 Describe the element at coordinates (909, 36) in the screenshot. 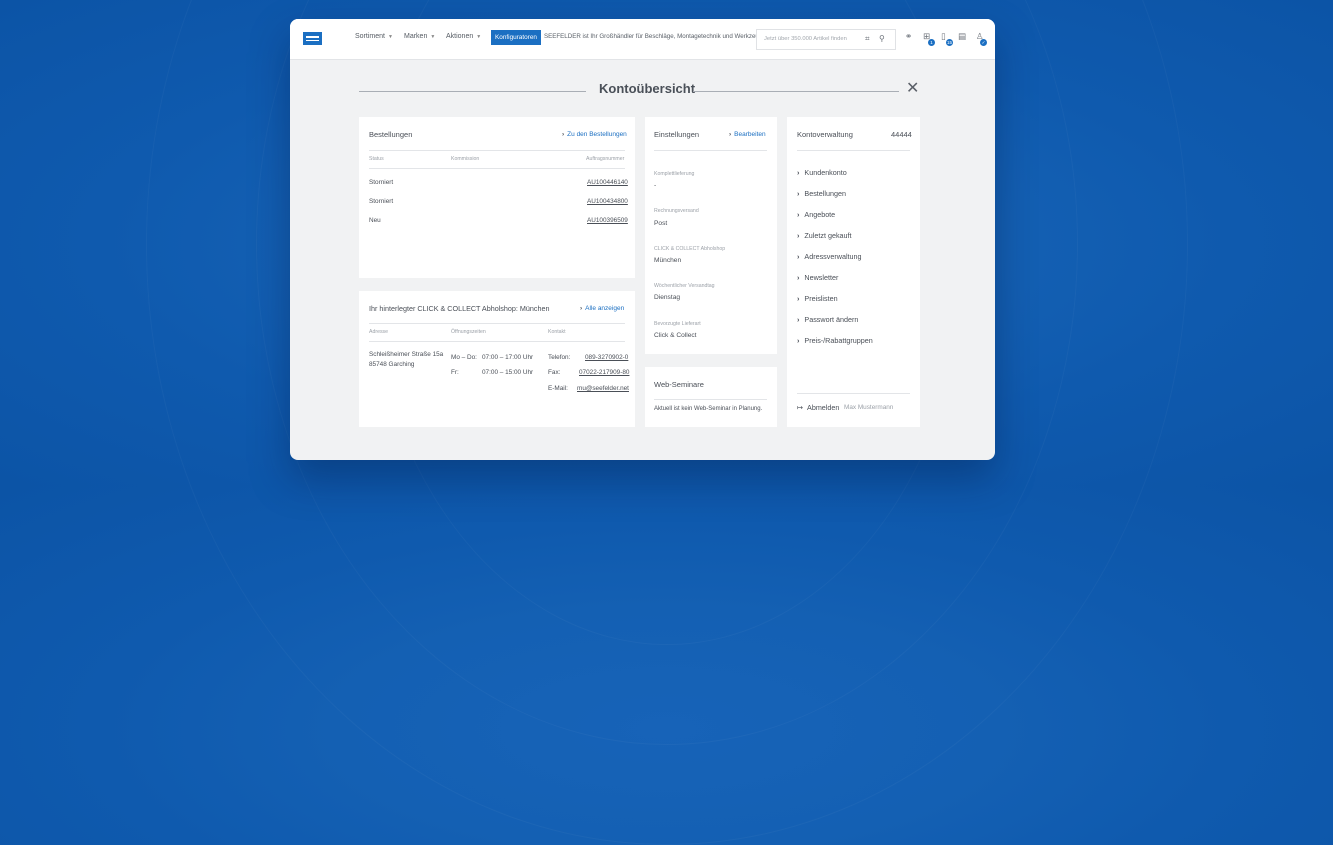

I see `compare-icon: ⚭` at that location.